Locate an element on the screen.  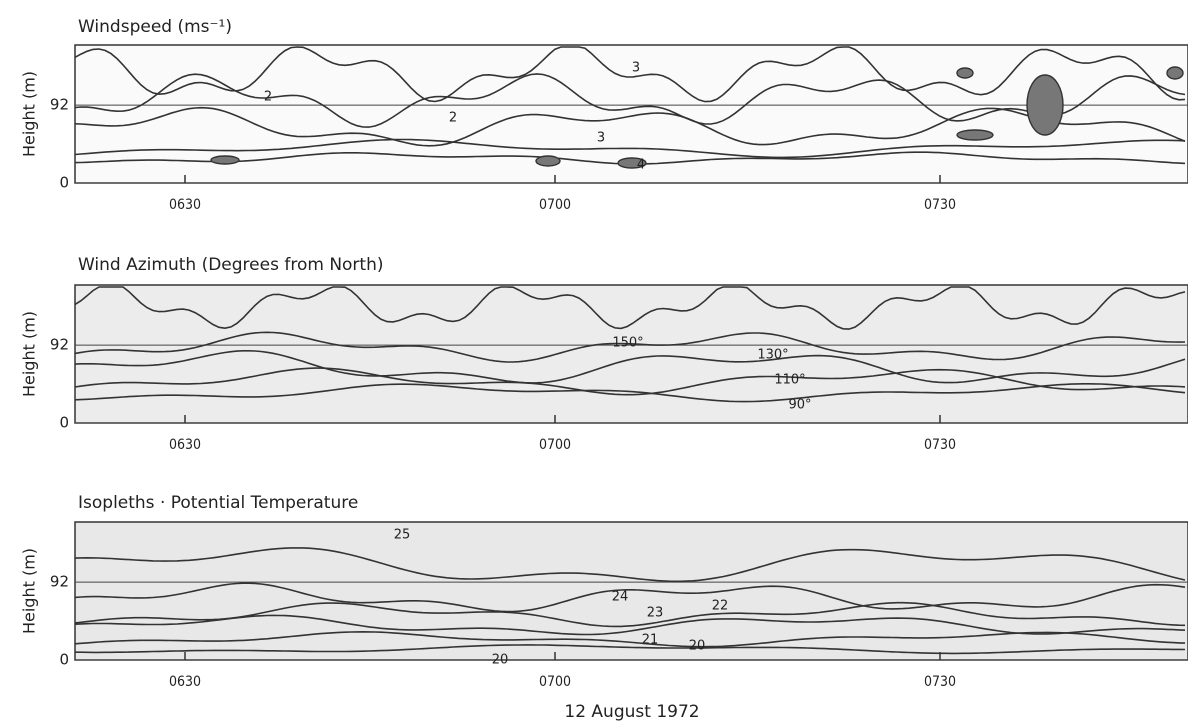
panel-title: Isopleths · Potential Temperature is located at coordinates (218, 503).